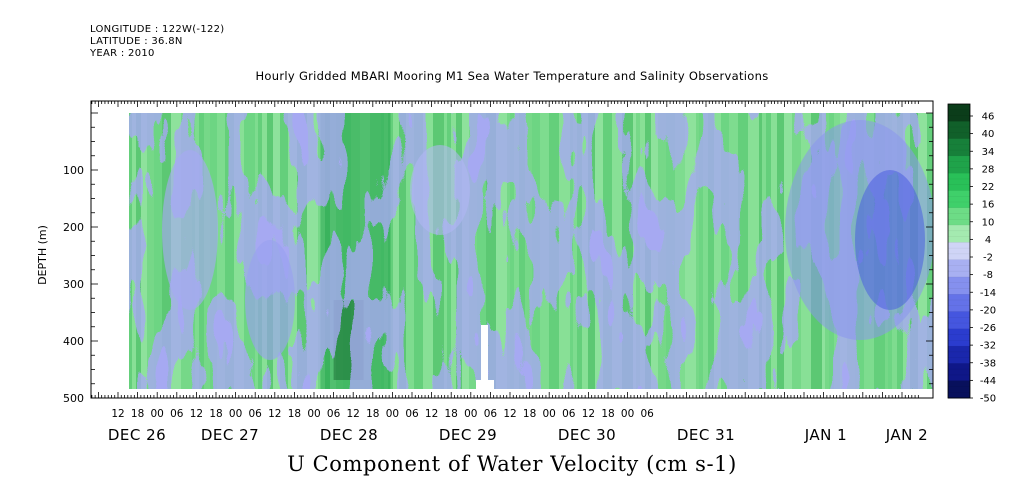  I want to click on latitude-label: LATITUDE : 36.8N, so click(136, 41).